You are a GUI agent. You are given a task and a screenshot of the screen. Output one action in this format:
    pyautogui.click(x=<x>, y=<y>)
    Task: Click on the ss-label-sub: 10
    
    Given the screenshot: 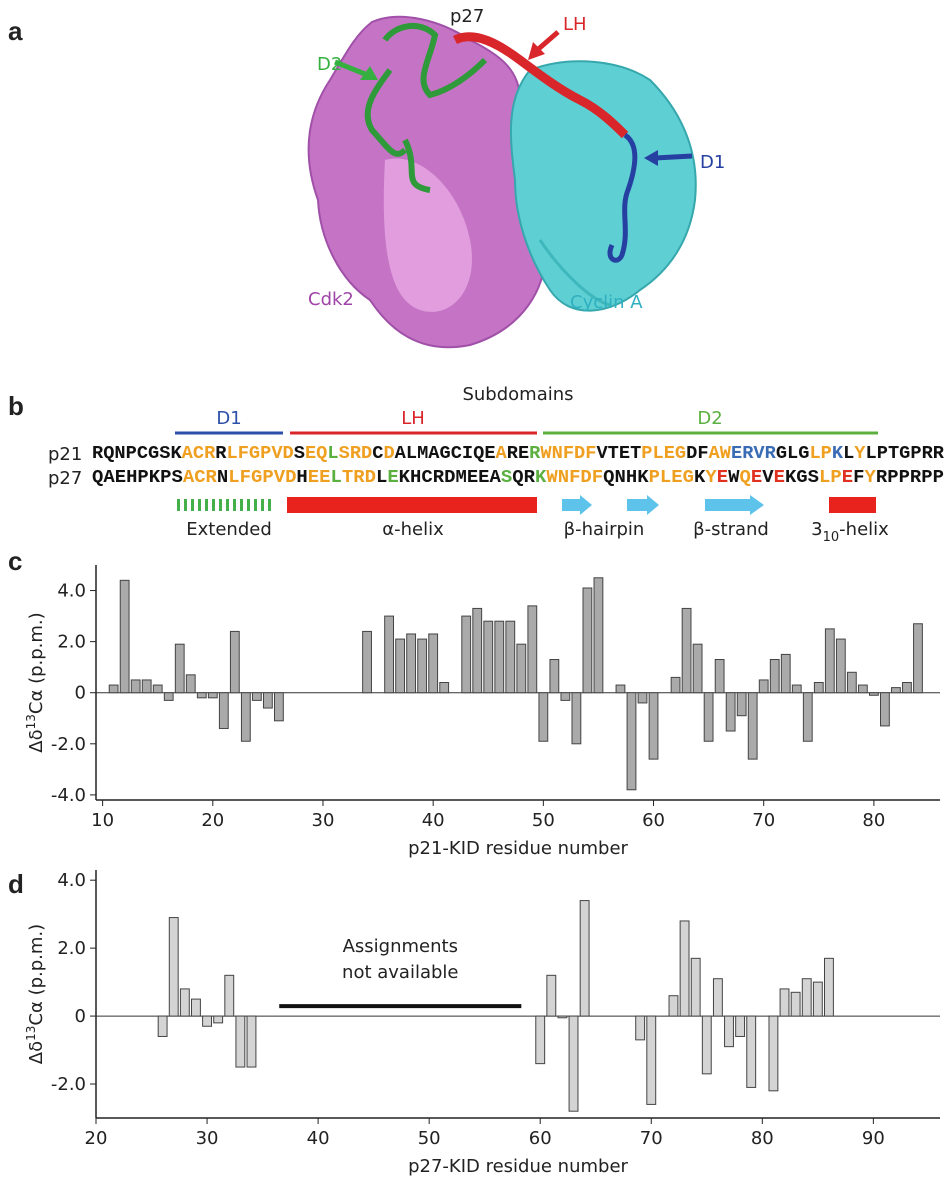 What is the action you would take?
    pyautogui.click(x=831, y=537)
    